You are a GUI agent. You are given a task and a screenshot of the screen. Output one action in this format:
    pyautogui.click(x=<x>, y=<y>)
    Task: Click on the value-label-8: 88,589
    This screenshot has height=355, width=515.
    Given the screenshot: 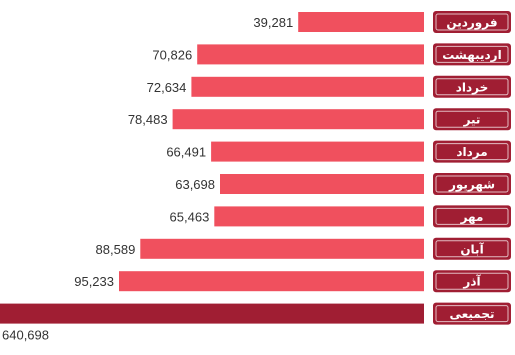 What is the action you would take?
    pyautogui.click(x=116, y=249)
    